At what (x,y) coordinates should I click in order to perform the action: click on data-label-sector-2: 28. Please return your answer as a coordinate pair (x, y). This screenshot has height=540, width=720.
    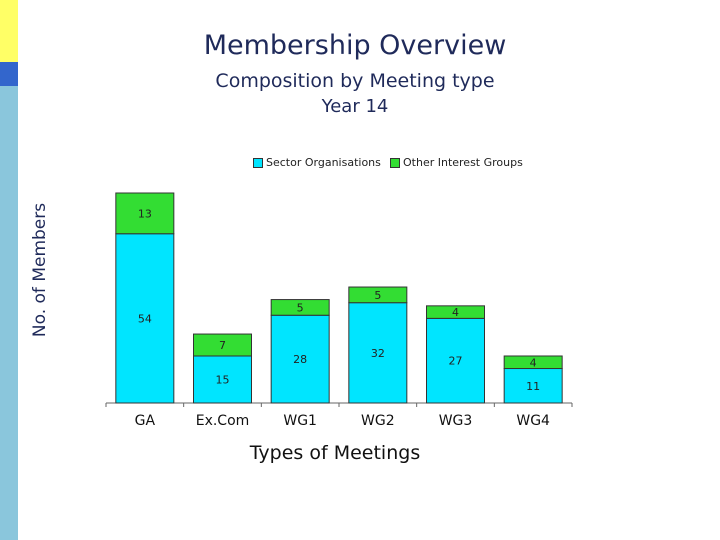
    Looking at the image, I should click on (300, 359).